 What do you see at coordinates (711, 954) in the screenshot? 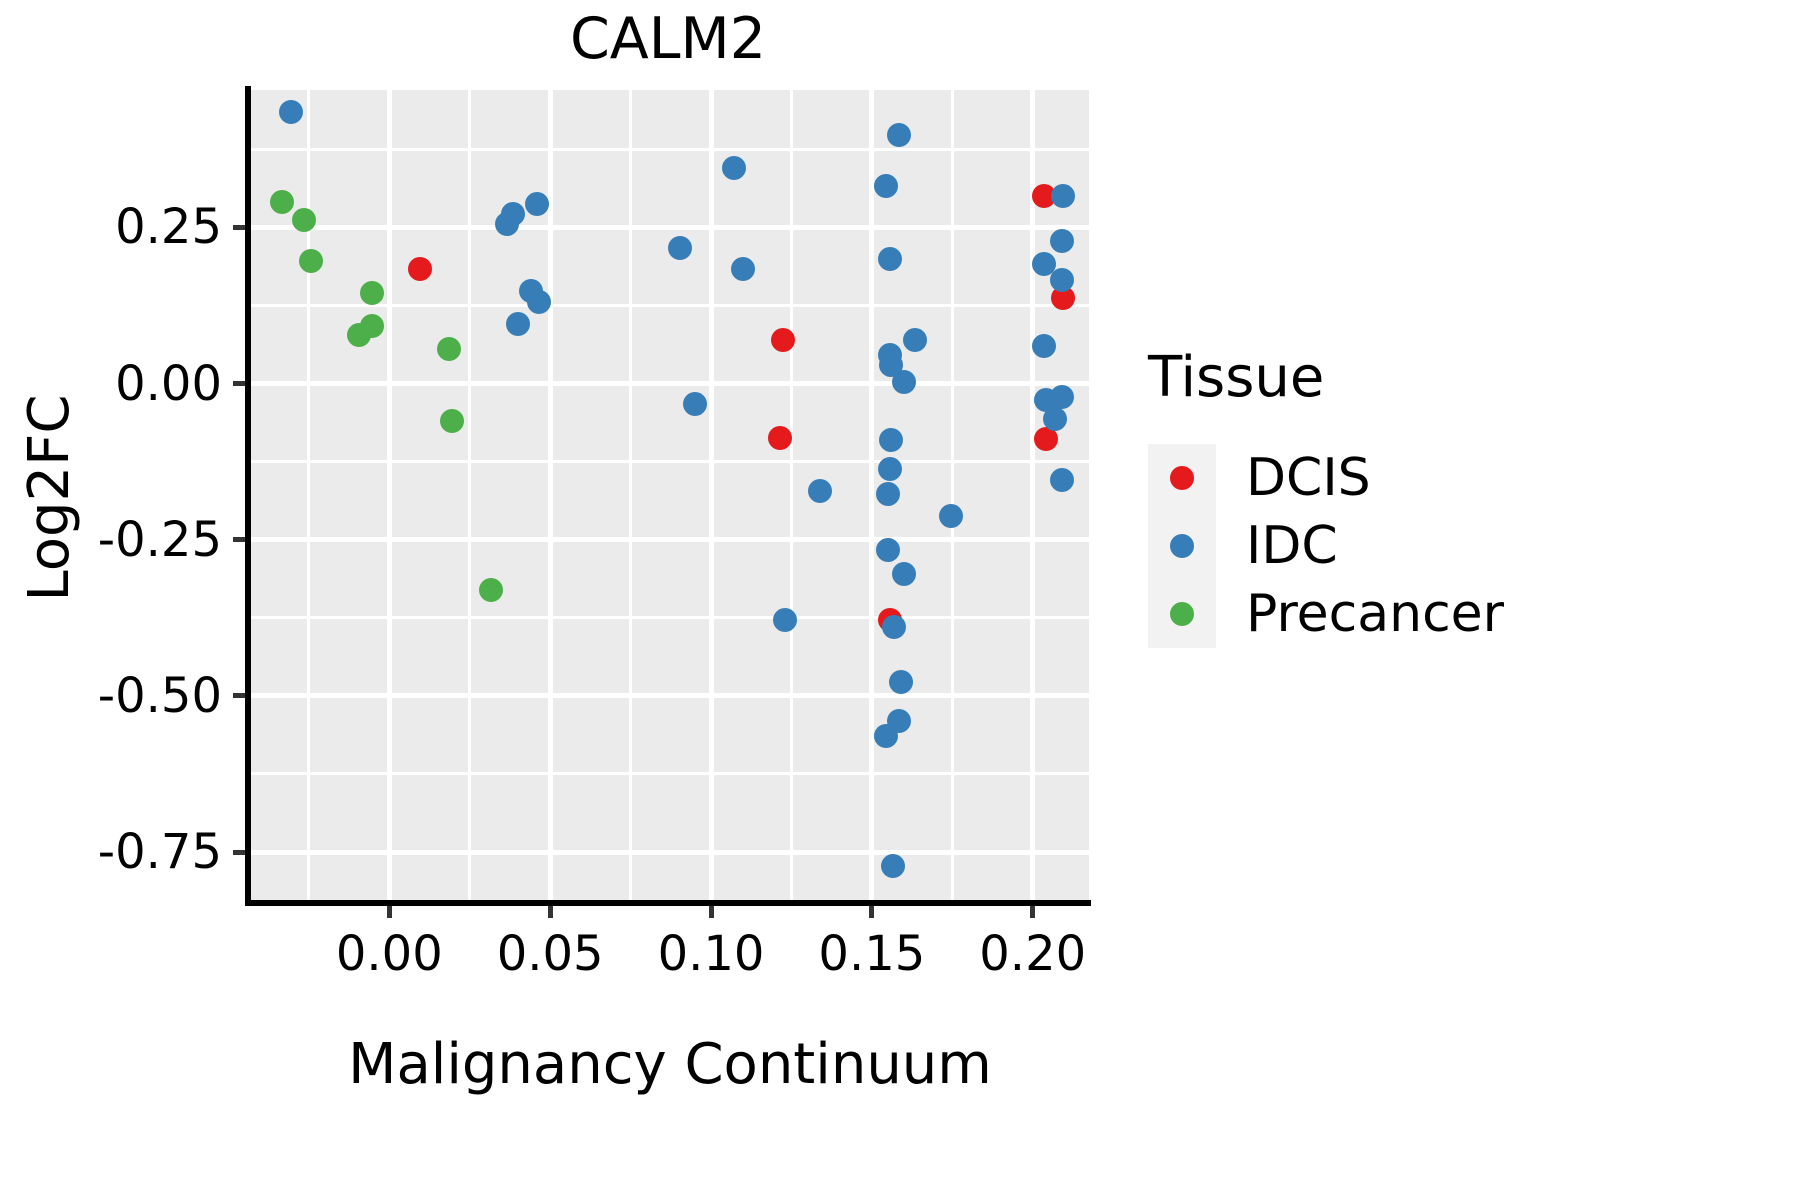
I see `x-tick-label: 0.10` at bounding box center [711, 954].